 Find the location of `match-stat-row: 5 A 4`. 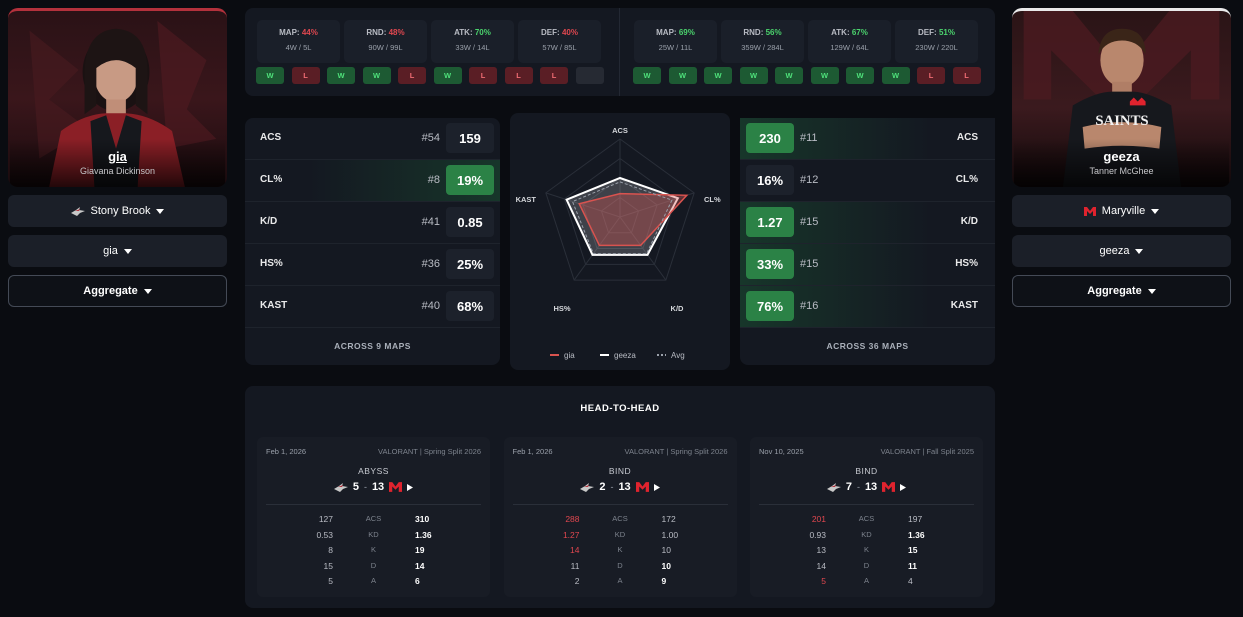

match-stat-row: 5 A 4 is located at coordinates (866, 583).